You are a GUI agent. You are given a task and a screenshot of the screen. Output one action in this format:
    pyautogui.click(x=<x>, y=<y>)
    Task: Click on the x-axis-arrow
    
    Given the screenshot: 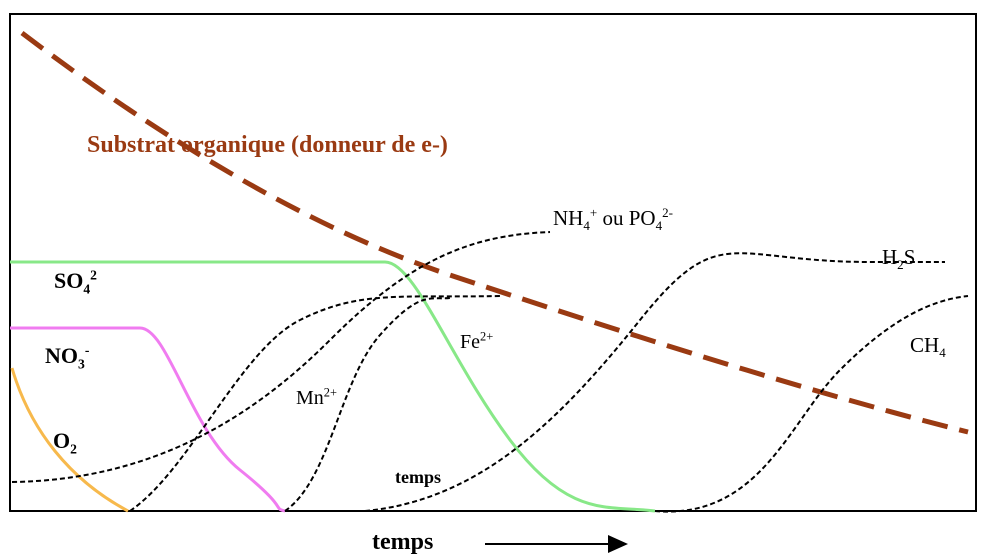 What is the action you would take?
    pyautogui.click(x=556, y=544)
    